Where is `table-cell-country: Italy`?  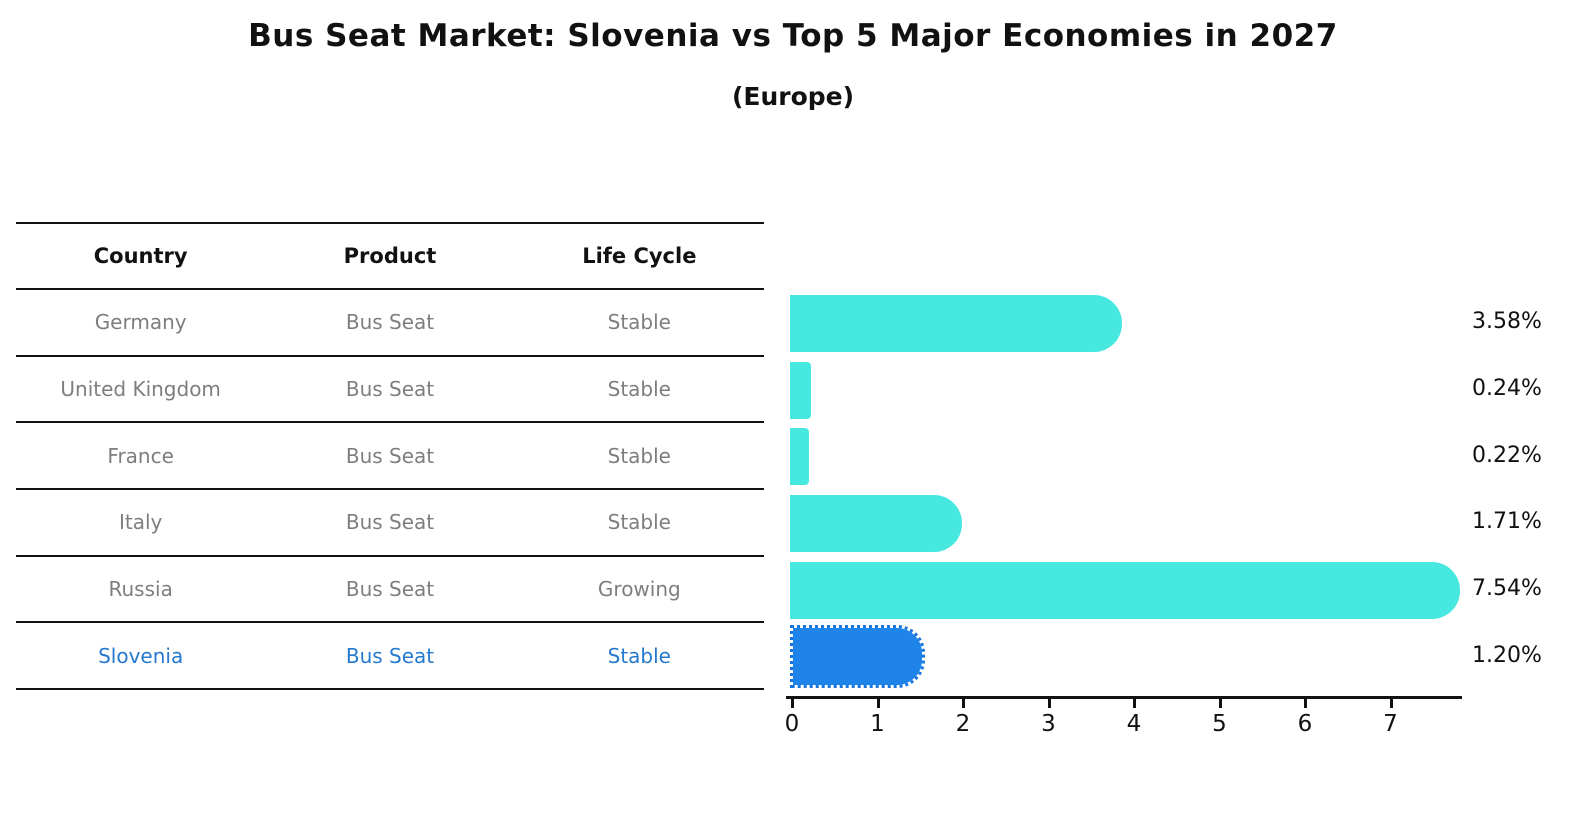
table-cell-country: Italy is located at coordinates (140, 522).